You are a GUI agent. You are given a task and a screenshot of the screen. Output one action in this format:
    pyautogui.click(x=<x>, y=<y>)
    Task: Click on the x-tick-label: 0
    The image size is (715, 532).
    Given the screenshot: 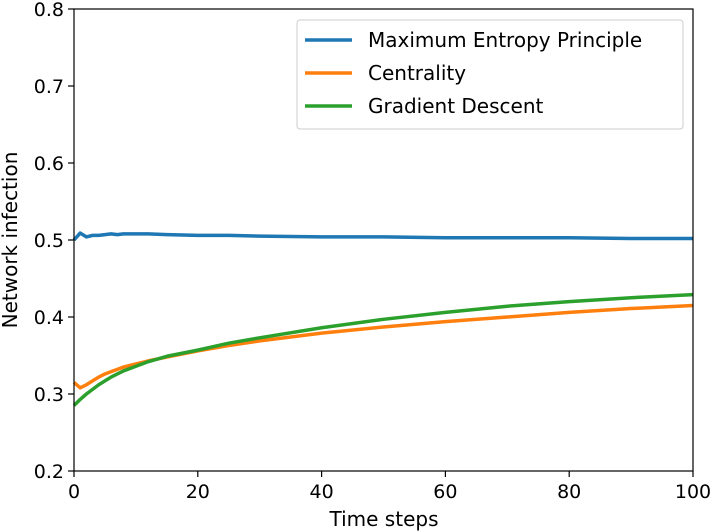 What is the action you would take?
    pyautogui.click(x=74, y=492)
    